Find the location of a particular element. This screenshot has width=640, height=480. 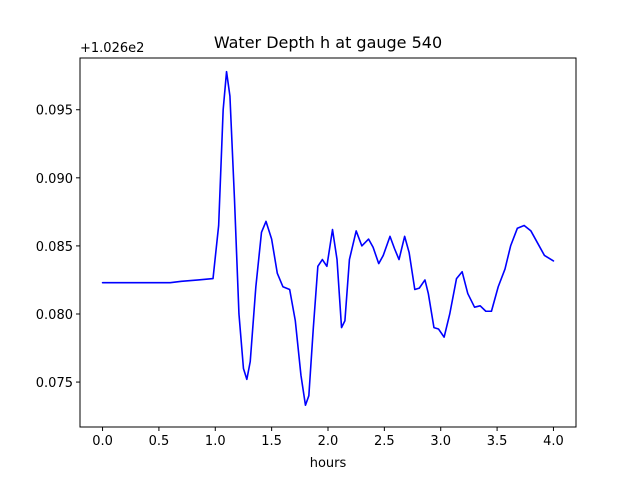

x-tick-label: 0.5 is located at coordinates (159, 441).